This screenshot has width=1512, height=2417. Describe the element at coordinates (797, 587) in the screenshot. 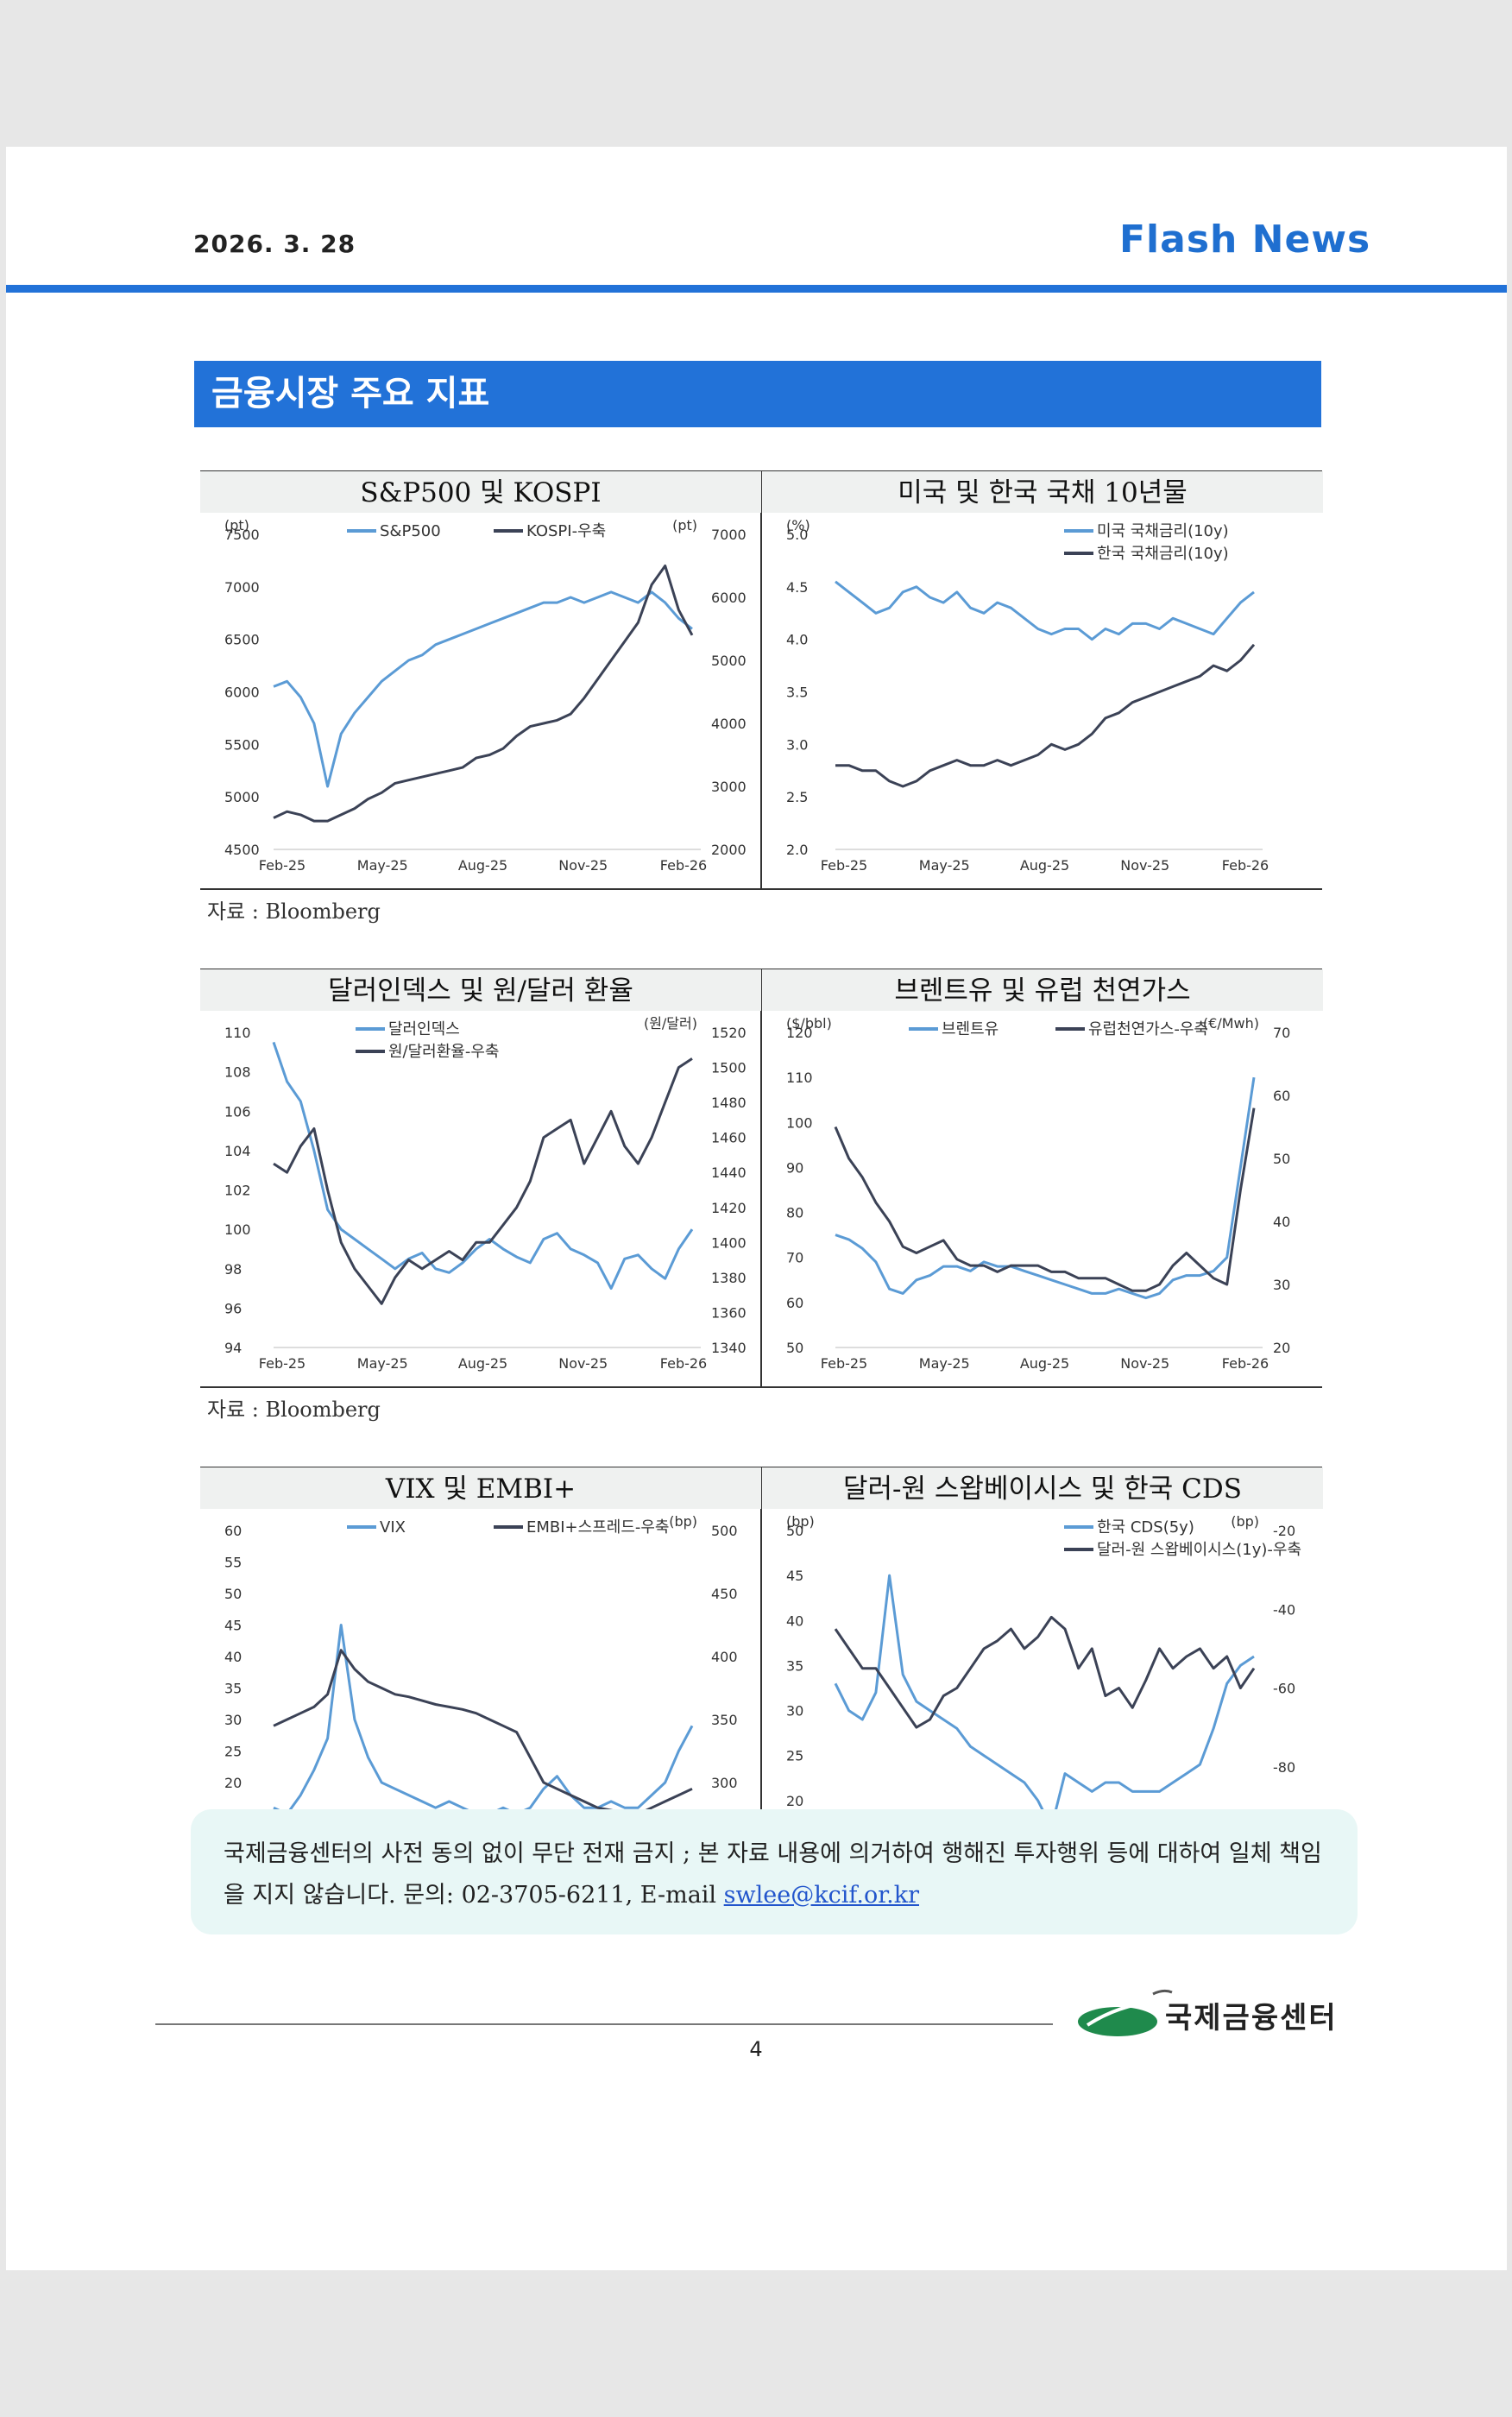

I see `left-tick-label: 4.5` at that location.